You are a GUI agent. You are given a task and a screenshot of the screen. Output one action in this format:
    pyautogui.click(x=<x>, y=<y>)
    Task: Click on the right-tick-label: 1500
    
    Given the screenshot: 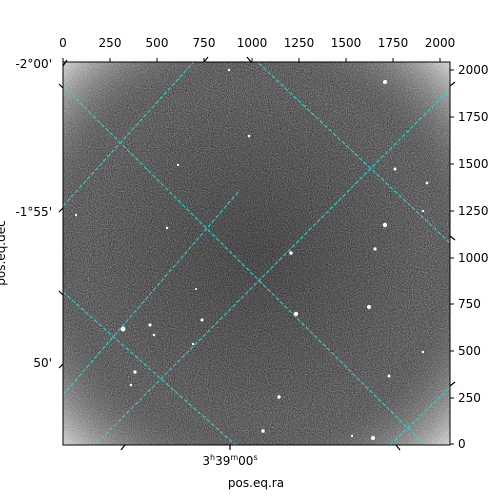 What is the action you would take?
    pyautogui.click(x=473, y=164)
    